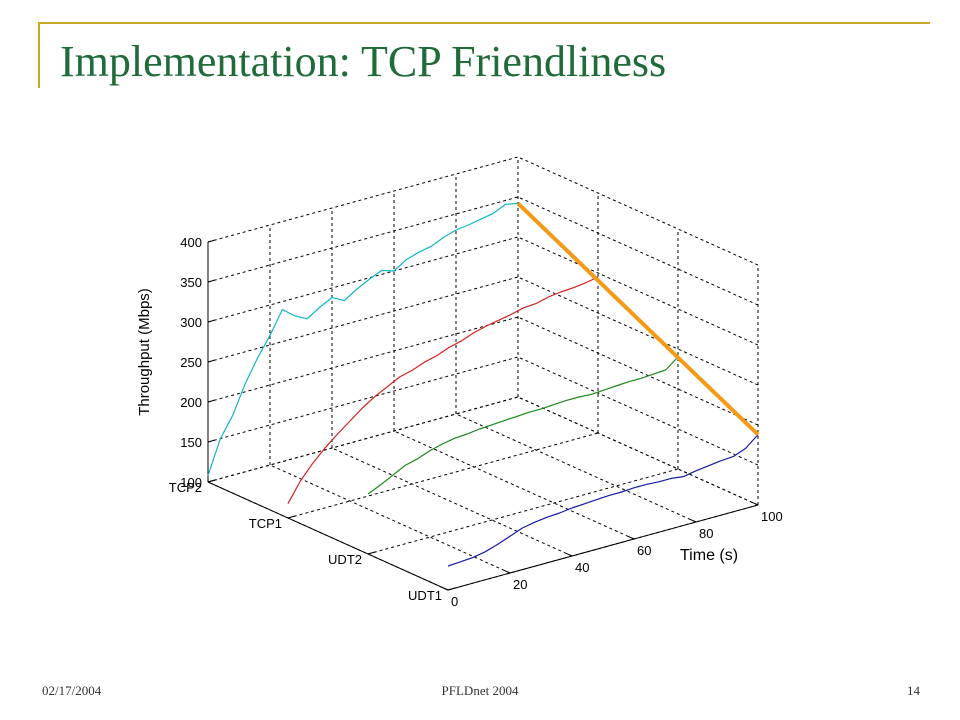  Describe the element at coordinates (454, 601) in the screenshot. I see `time-tick-label: 0` at that location.